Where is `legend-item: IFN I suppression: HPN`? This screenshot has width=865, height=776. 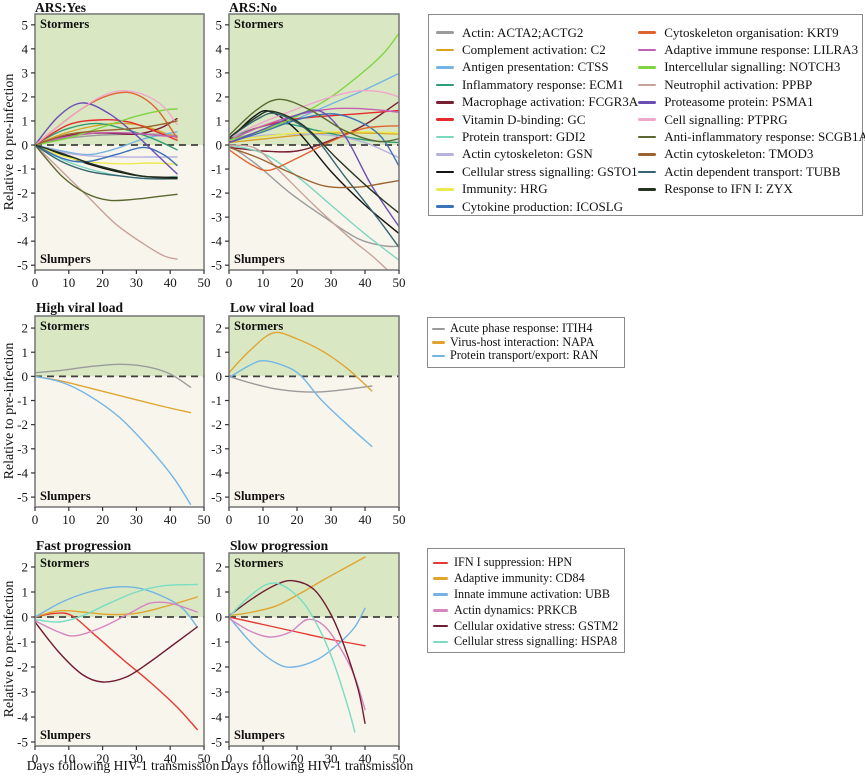 legend-item: IFN I suppression: HPN is located at coordinates (525, 563).